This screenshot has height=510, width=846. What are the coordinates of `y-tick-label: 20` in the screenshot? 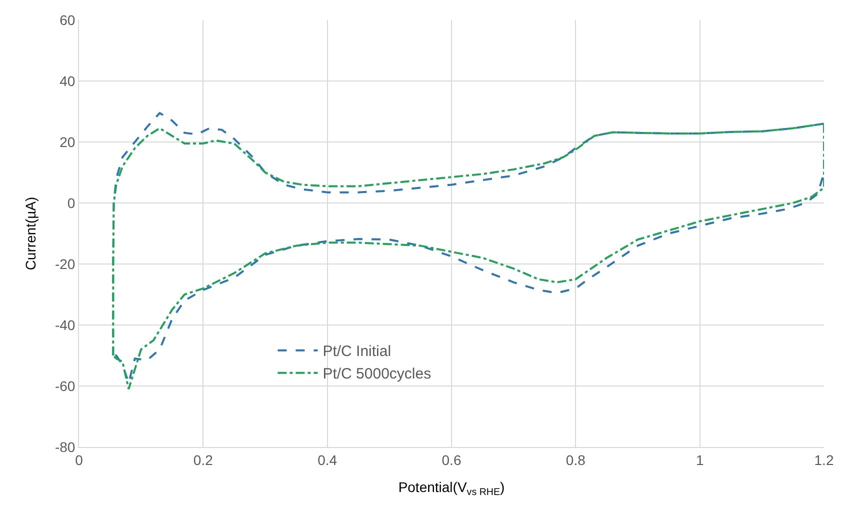 It's located at (68, 142).